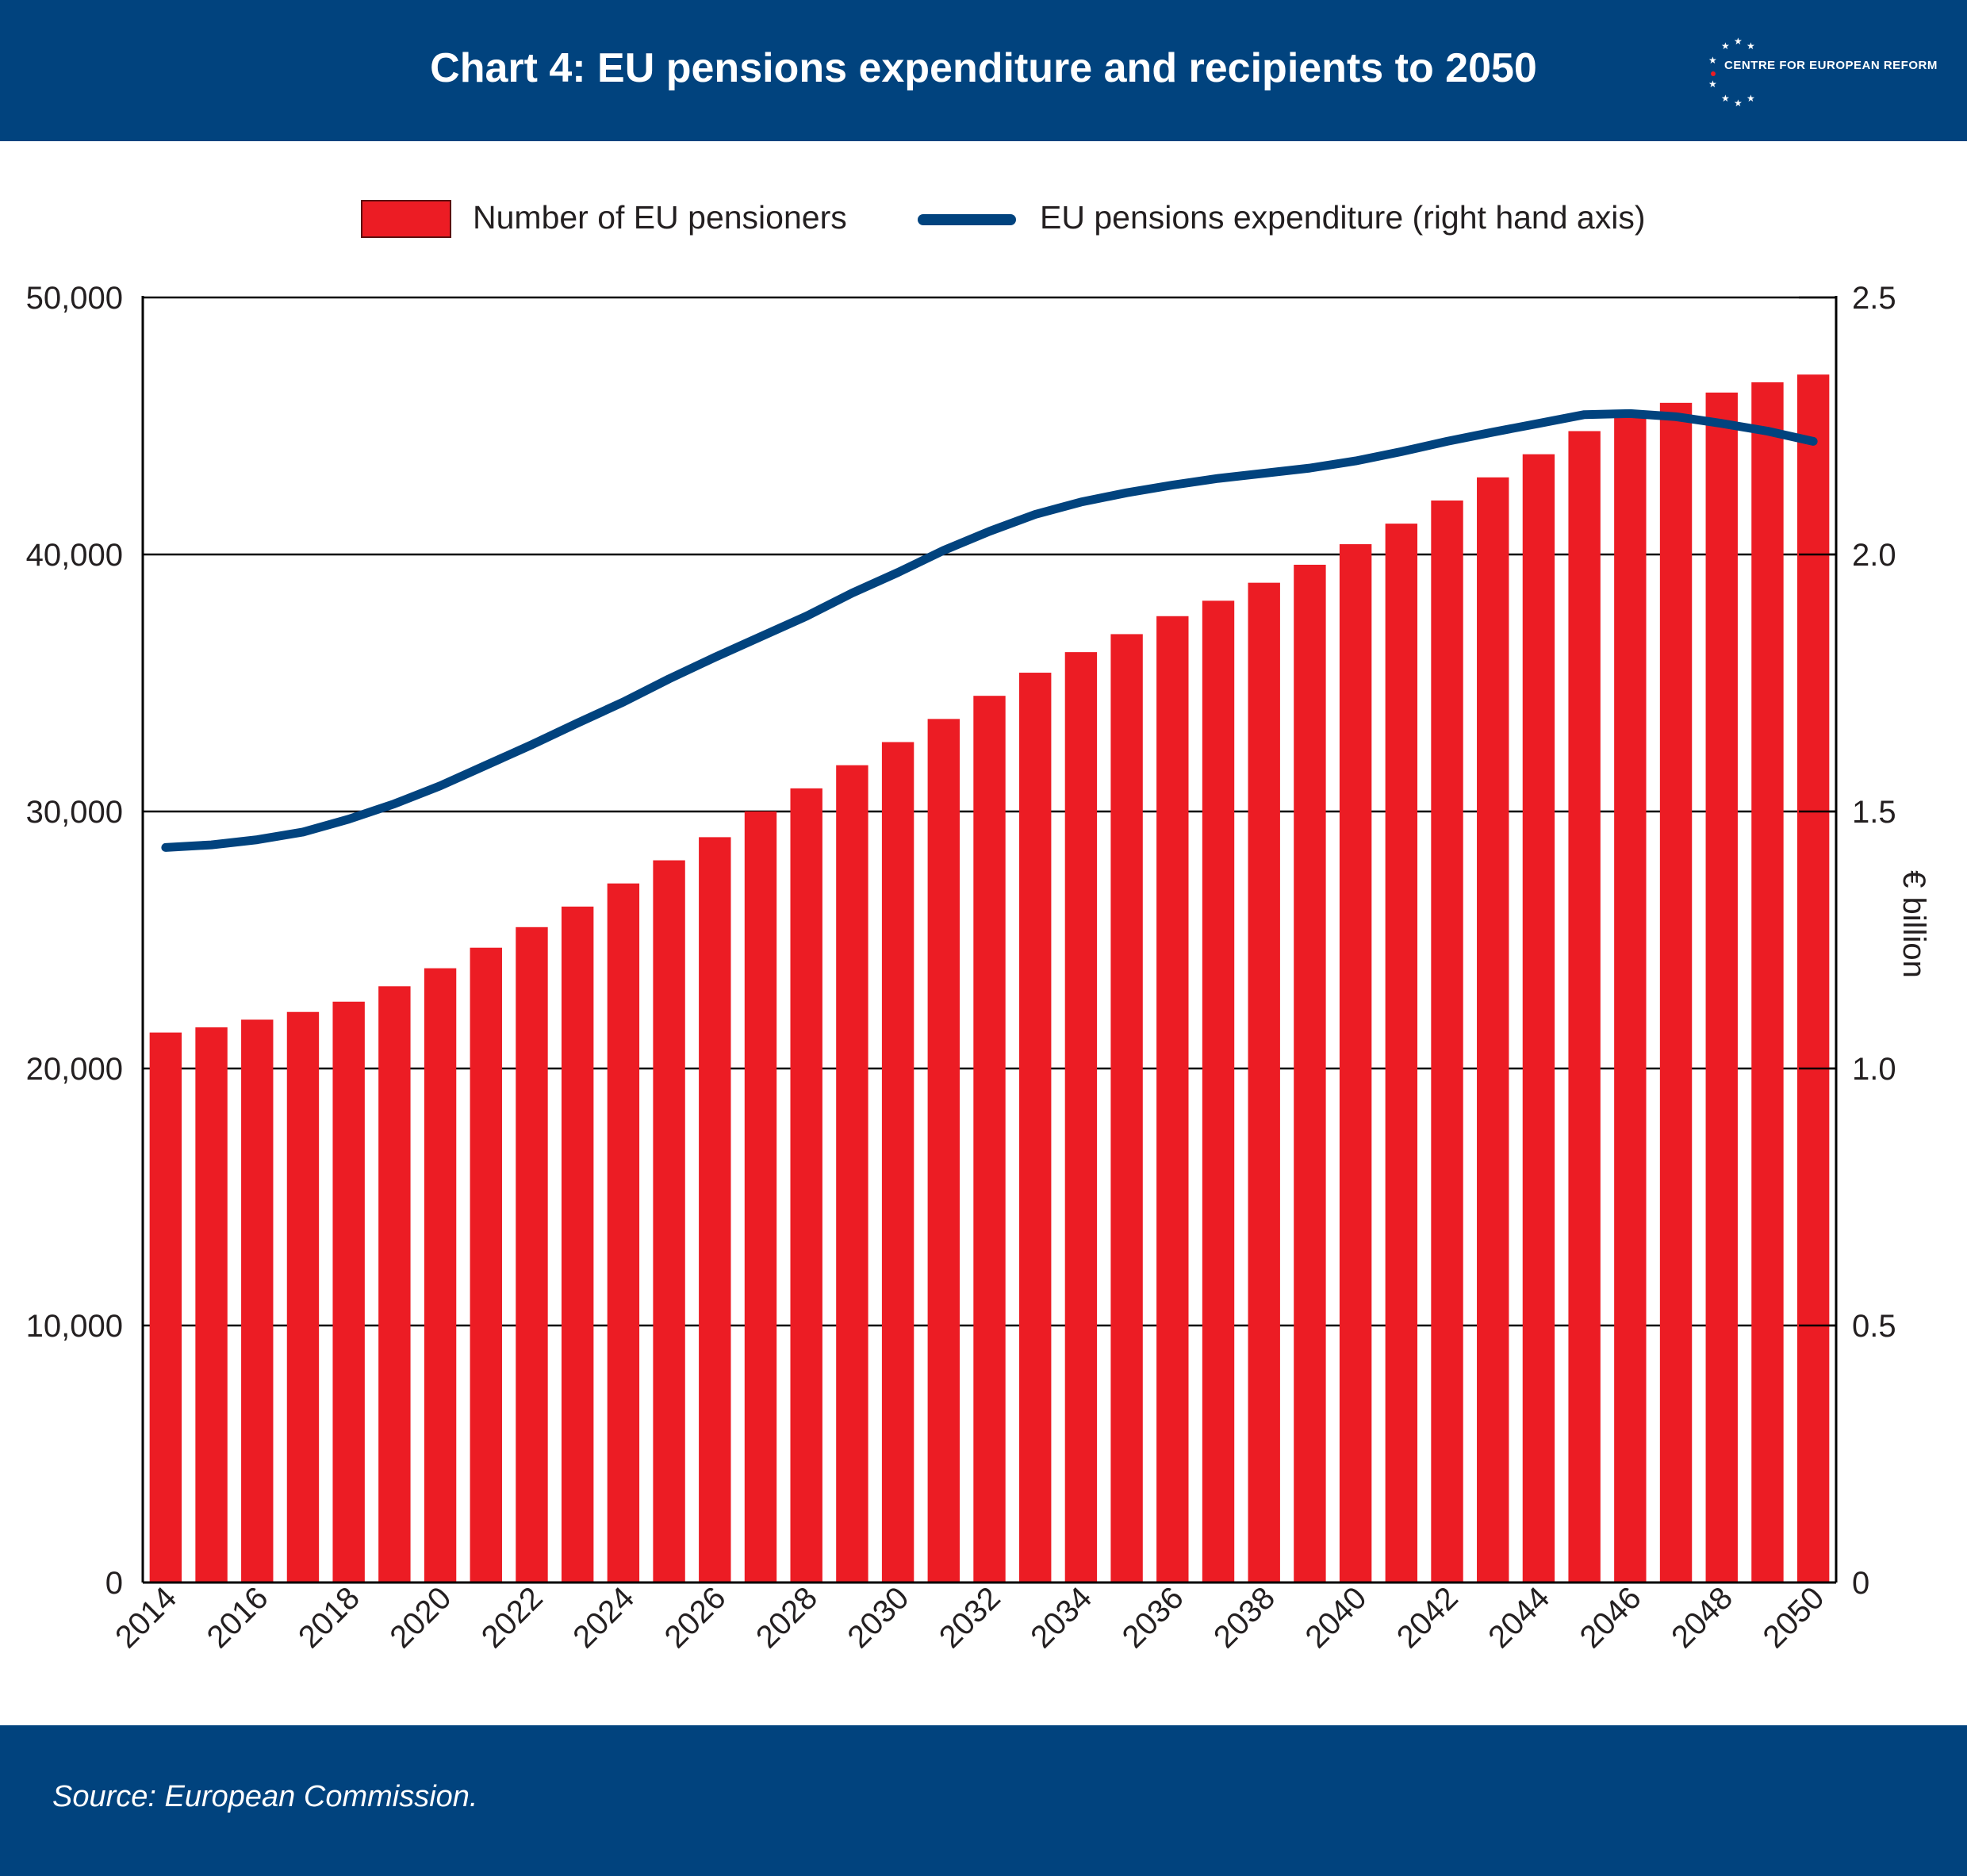 This screenshot has width=1967, height=1876. What do you see at coordinates (878, 1617) in the screenshot?
I see `x-tick-label: 2030` at bounding box center [878, 1617].